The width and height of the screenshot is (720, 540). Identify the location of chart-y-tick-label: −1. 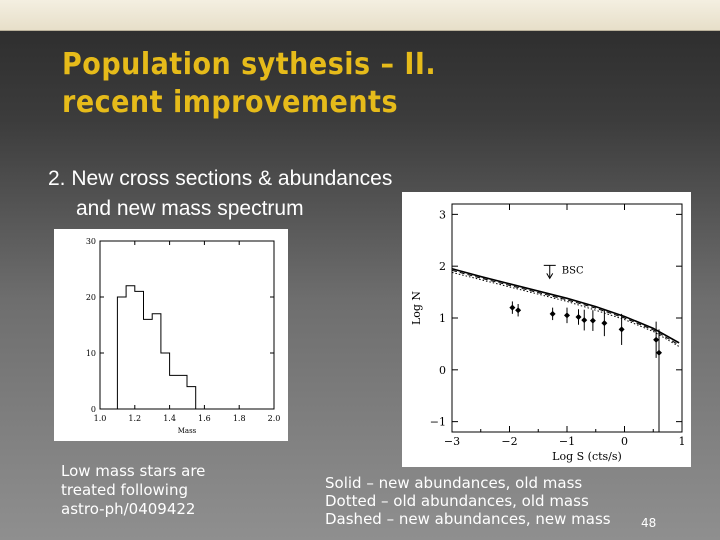
(438, 422).